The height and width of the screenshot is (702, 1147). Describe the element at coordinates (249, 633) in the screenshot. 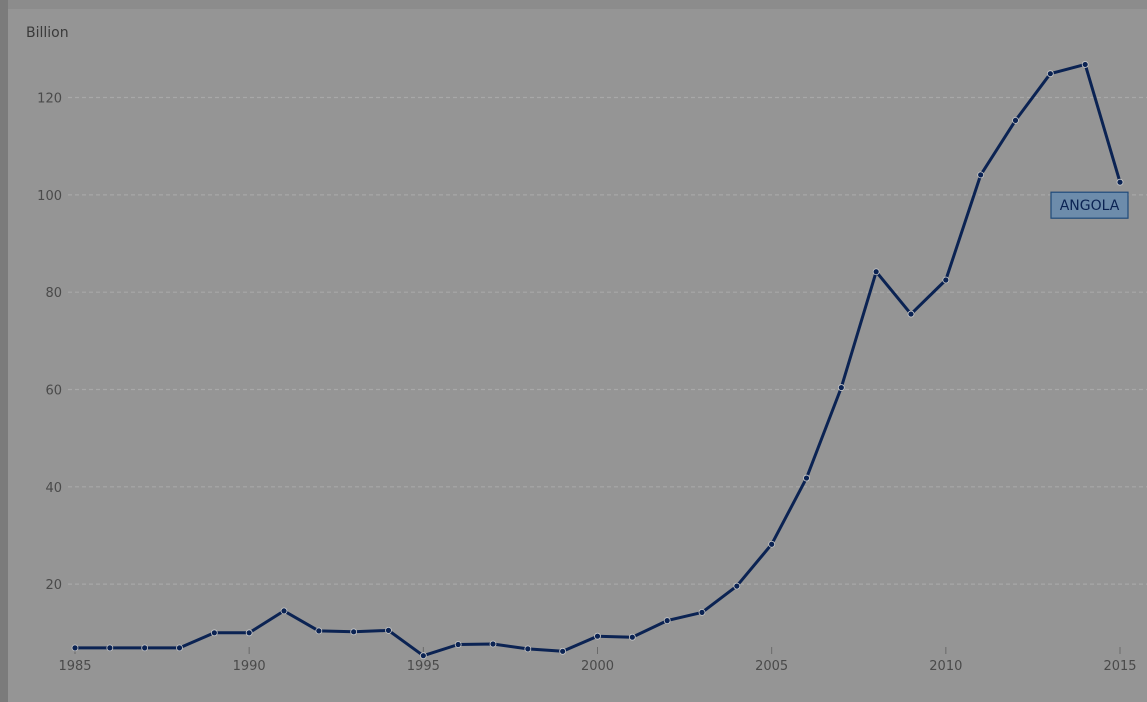

I see `data-point-1990` at that location.